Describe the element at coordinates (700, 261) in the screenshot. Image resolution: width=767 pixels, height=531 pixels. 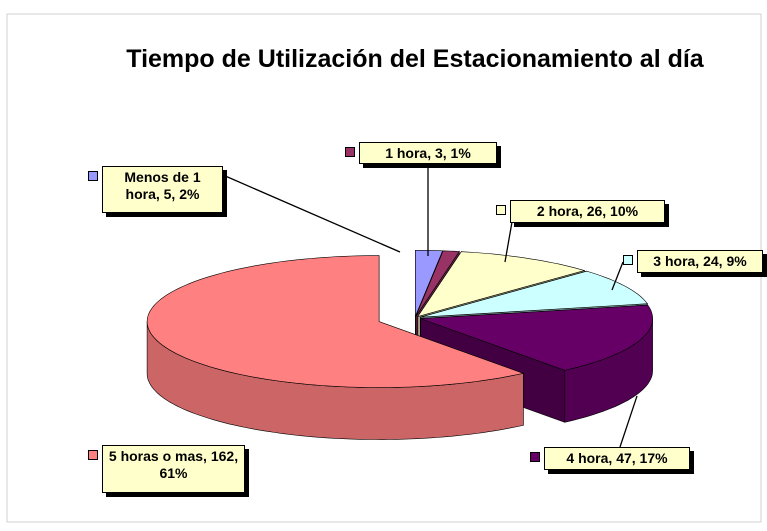
I see `data-label: 3 hora, 24, 9%` at that location.